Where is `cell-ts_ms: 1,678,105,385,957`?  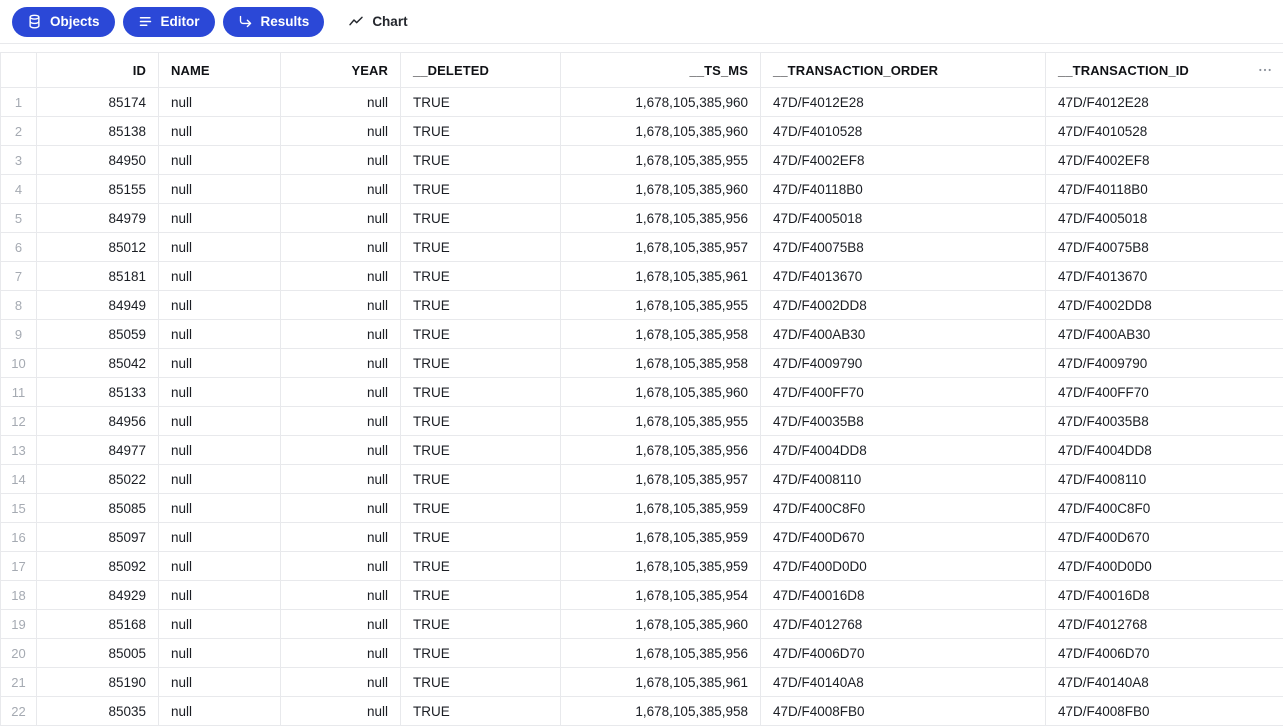
cell-ts_ms: 1,678,105,385,957 is located at coordinates (661, 479).